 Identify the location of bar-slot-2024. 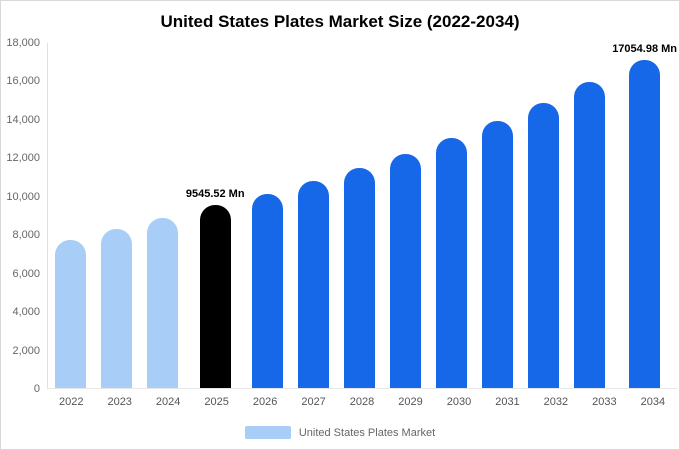
(163, 302).